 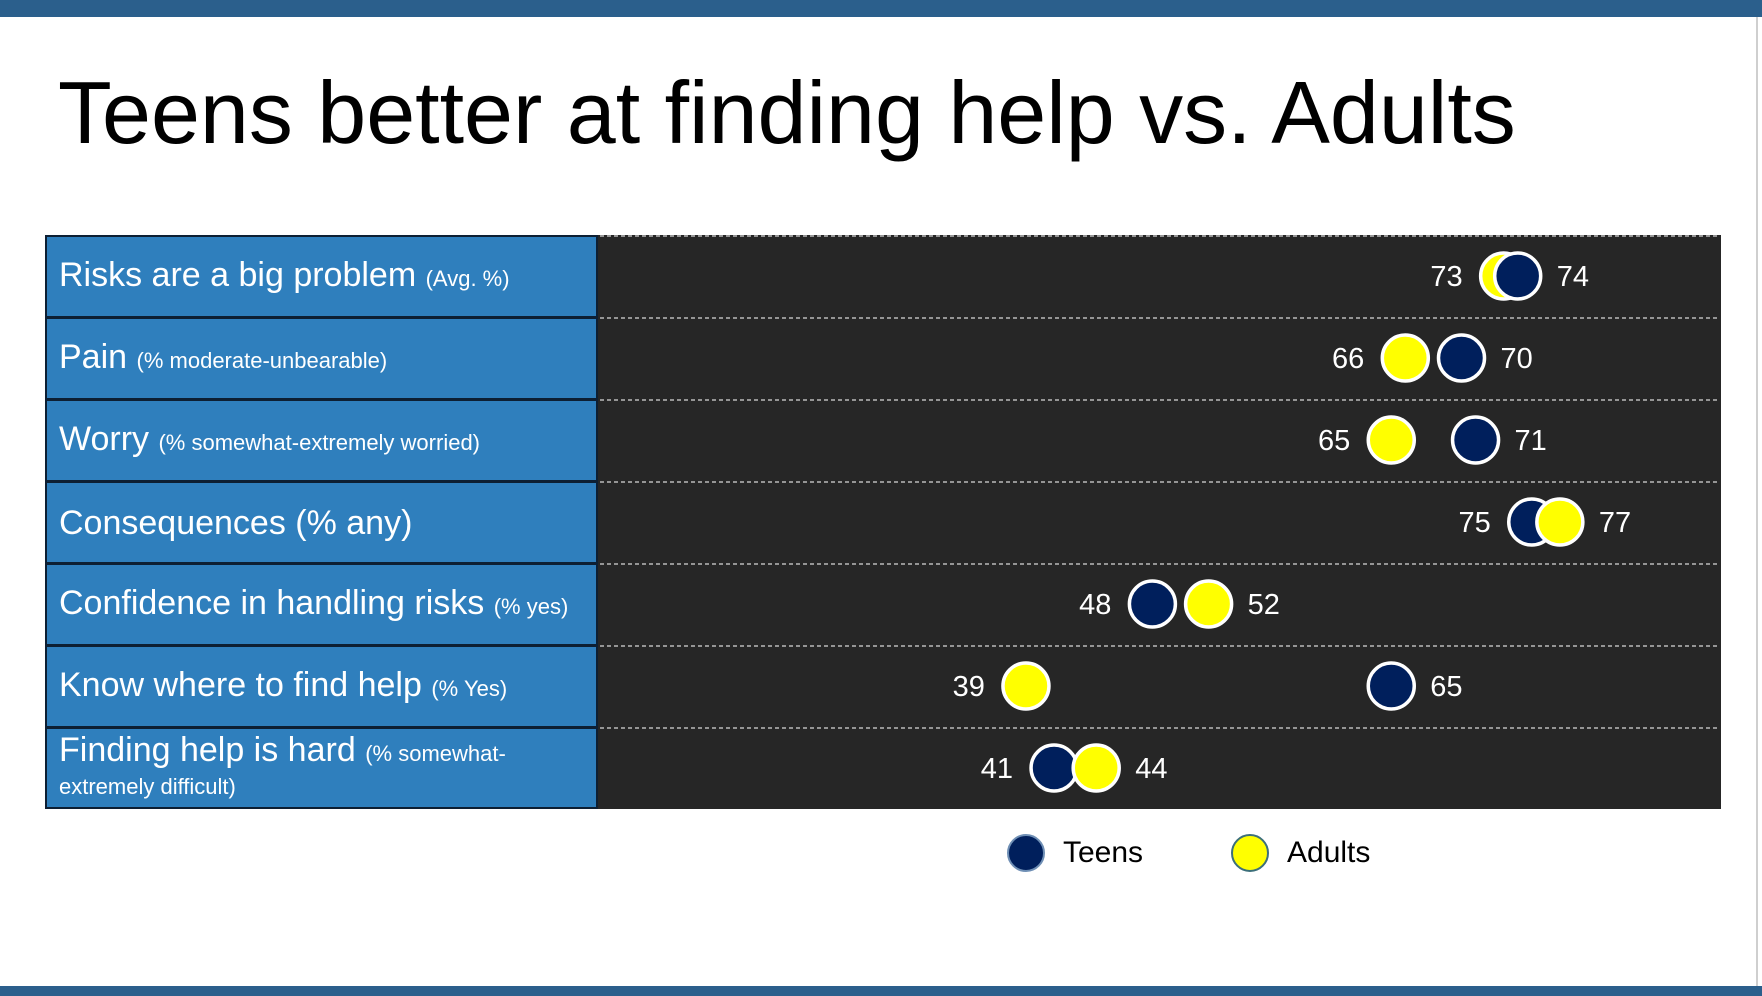 What do you see at coordinates (1573, 277) in the screenshot?
I see `value-label-high: 74` at bounding box center [1573, 277].